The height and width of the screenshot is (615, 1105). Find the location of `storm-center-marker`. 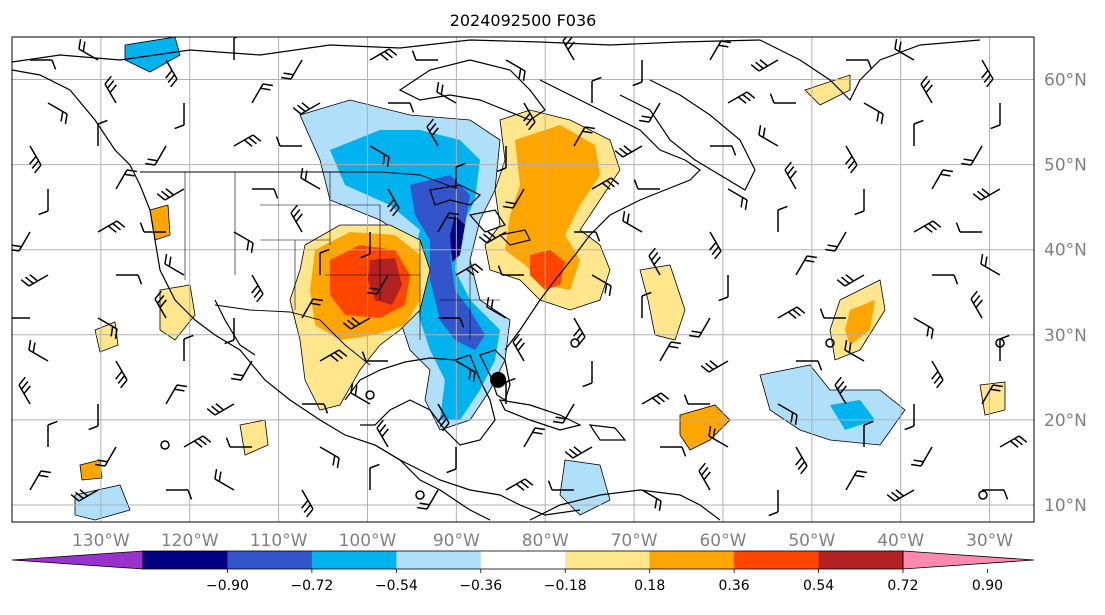

storm-center-marker is located at coordinates (498, 379).